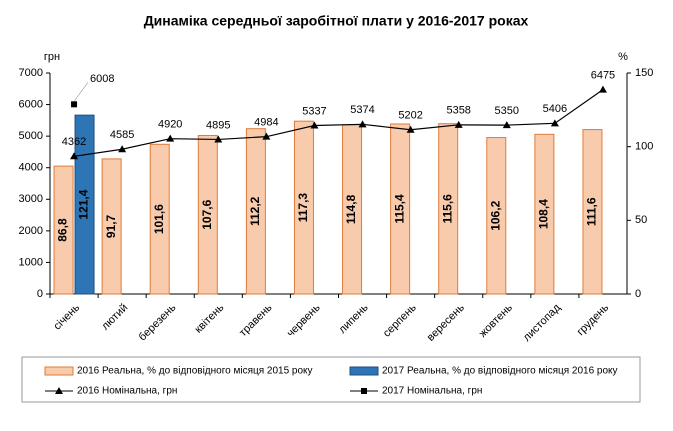  I want to click on line-value-label: 5358, so click(458, 111).